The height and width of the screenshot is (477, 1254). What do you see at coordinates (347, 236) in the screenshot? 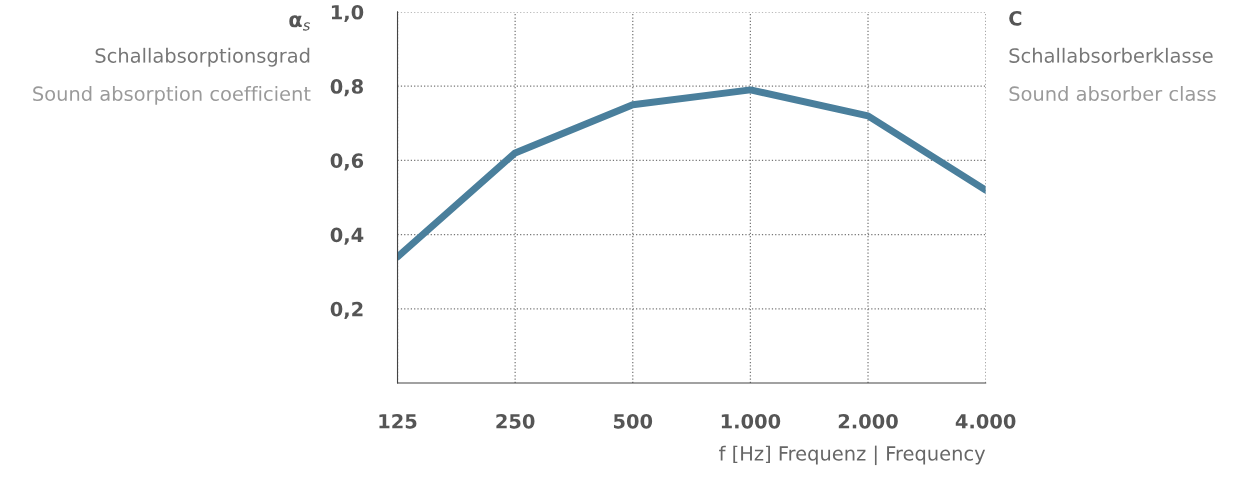
I see `y-tick-label: 0,4` at bounding box center [347, 236].